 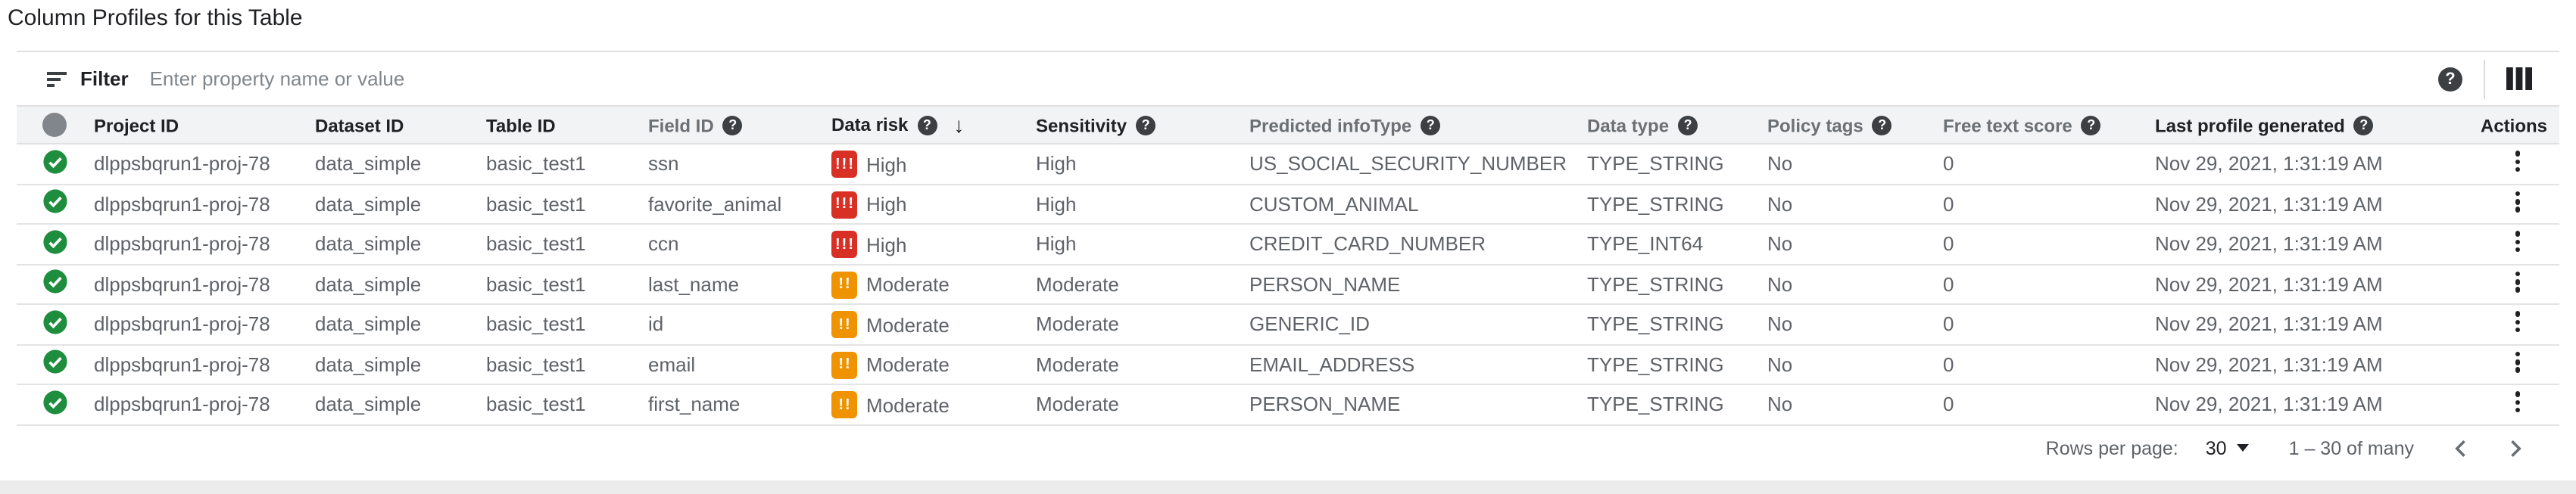 I want to click on cell-predicted-infotype: US_SOCIAL_SECURITY_NUMBER, so click(x=1418, y=164).